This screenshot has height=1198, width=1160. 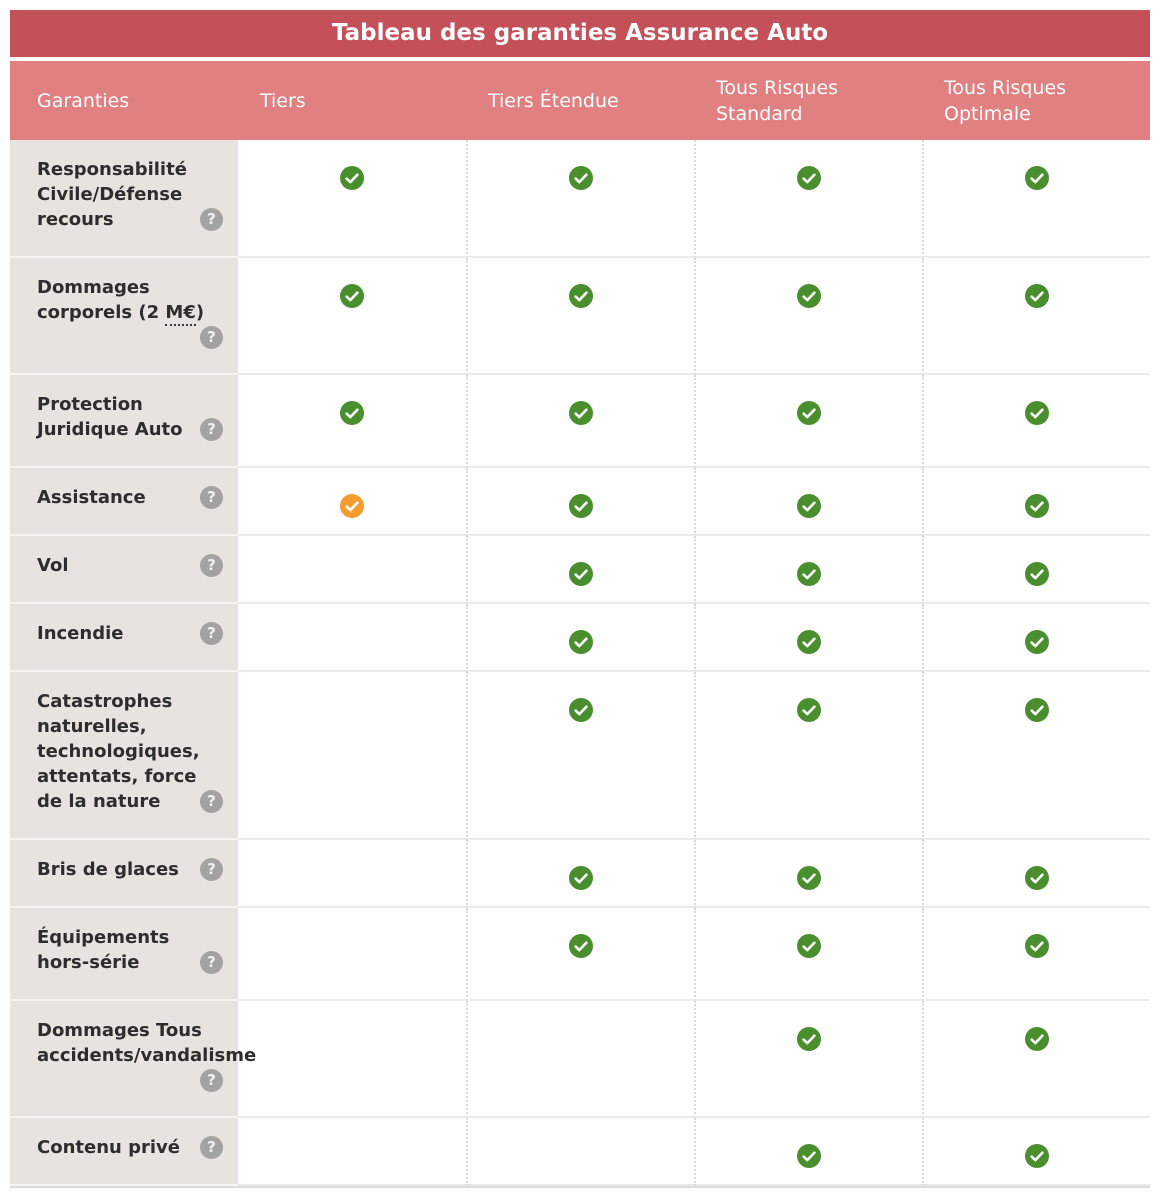 What do you see at coordinates (283, 100) in the screenshot?
I see `column-header-tiers: Tiers` at bounding box center [283, 100].